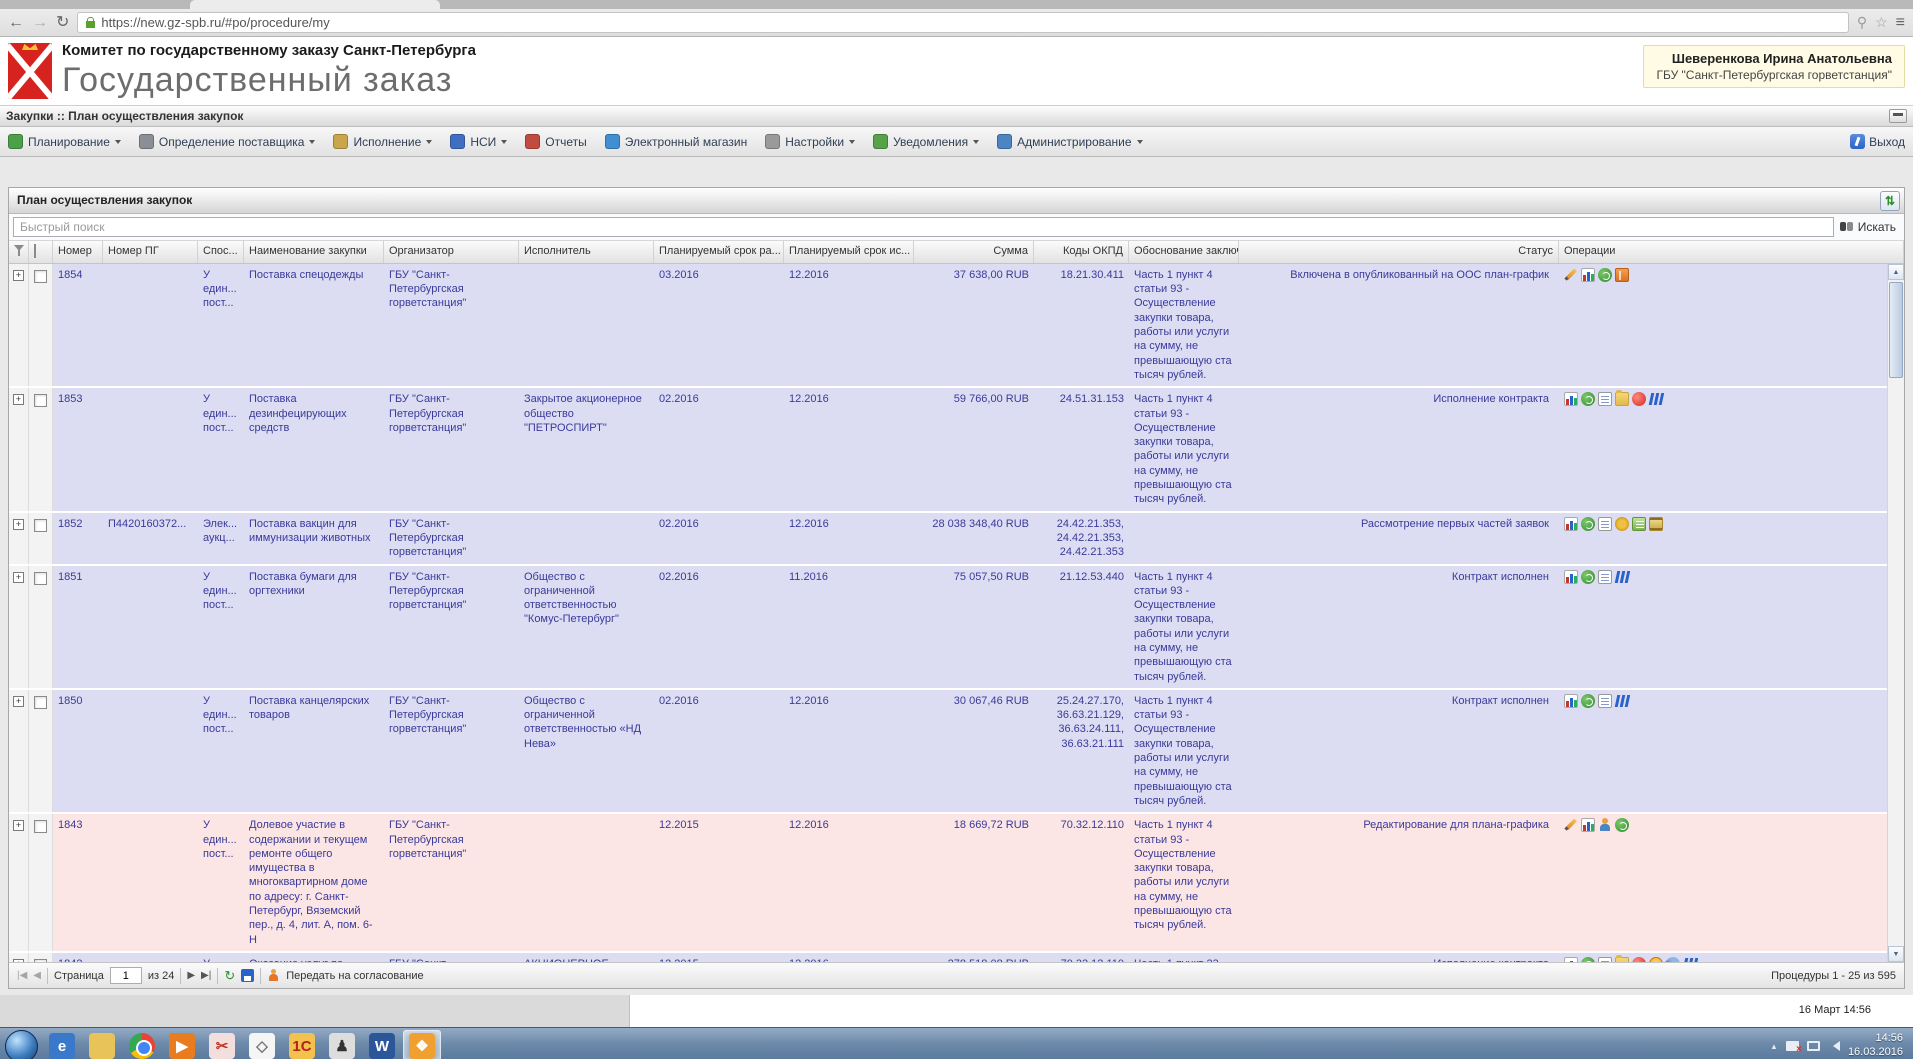 Image resolution: width=1913 pixels, height=1059 pixels. I want to click on volume-icon, so click(1834, 1046).